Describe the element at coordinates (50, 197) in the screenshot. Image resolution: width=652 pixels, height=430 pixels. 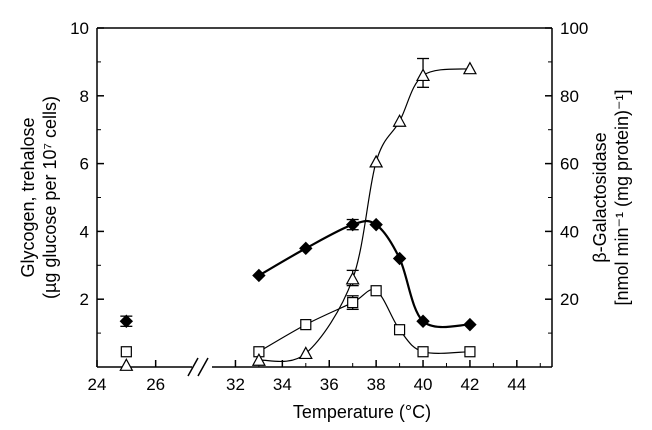
I see `left-y-axis-title-line: (µg glucose per 10⁷ cells)` at that location.